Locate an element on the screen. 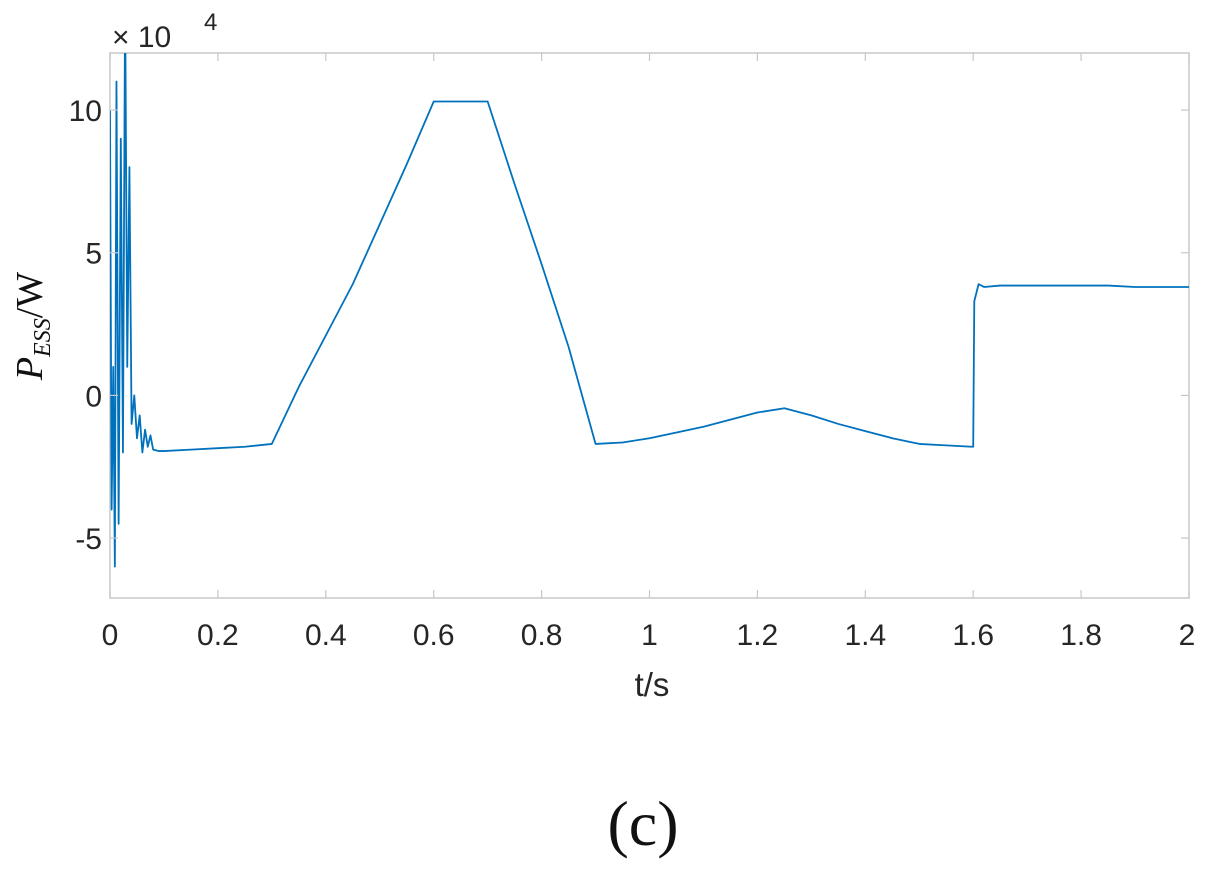 This screenshot has height=876, width=1224. x-tick-label: 1 is located at coordinates (649, 635).